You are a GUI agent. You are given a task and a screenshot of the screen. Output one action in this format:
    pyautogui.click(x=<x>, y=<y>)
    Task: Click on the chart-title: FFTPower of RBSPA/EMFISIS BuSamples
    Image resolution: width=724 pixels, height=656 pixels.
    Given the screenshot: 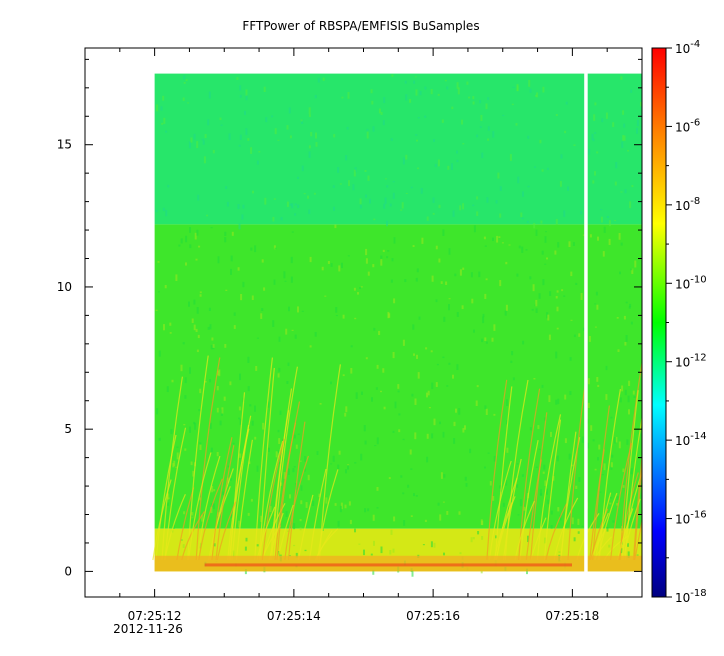 What is the action you would take?
    pyautogui.click(x=360, y=26)
    